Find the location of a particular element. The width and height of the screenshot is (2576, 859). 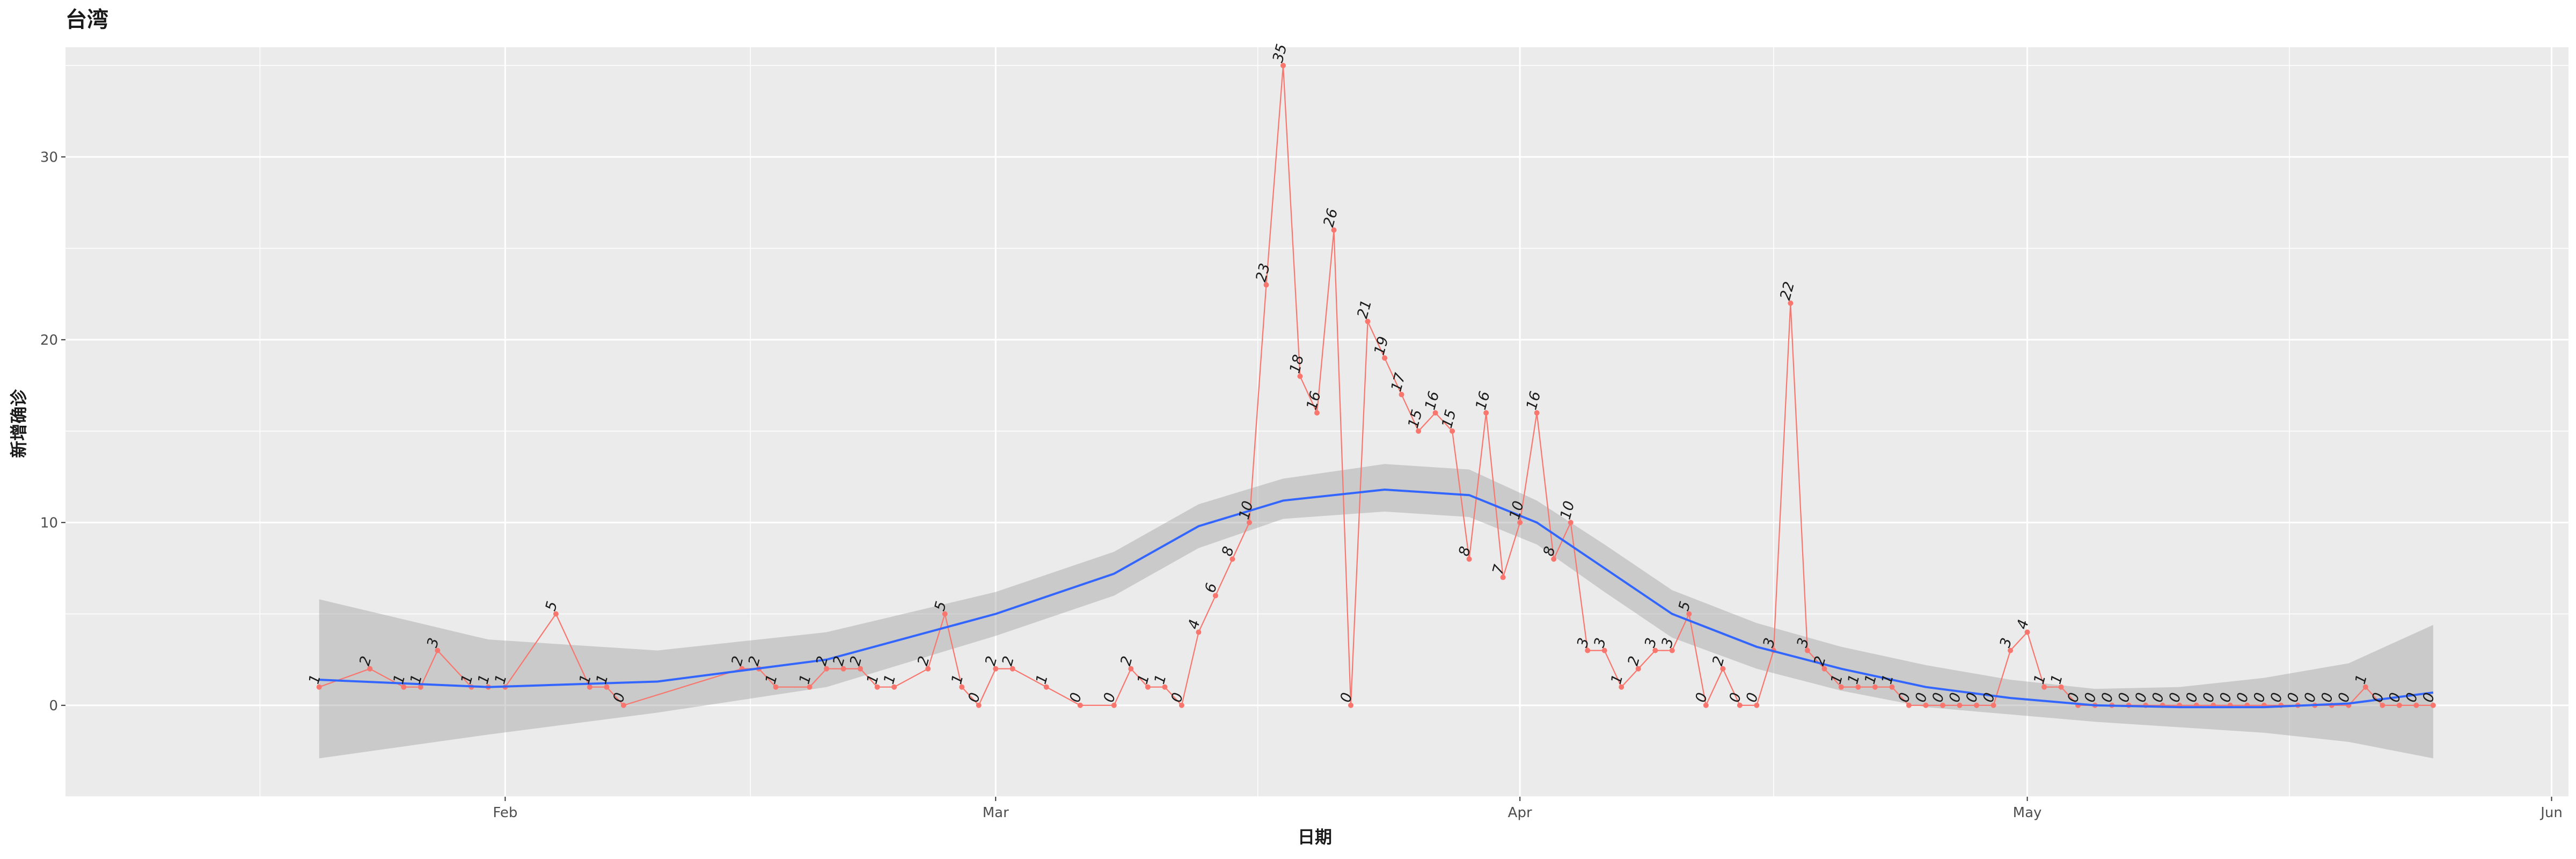

y-tick-label: 20 is located at coordinates (49, 340).